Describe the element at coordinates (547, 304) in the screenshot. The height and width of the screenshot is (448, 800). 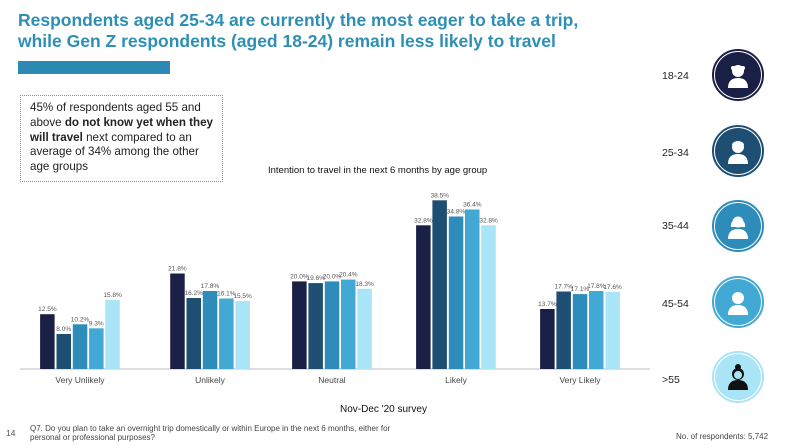
I see `data-label: 13.7%` at that location.